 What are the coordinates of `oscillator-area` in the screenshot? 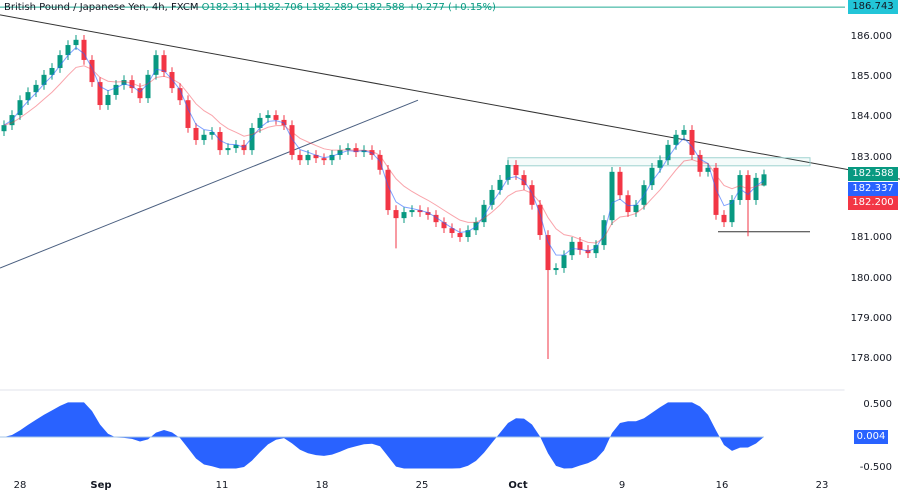 It's located at (384, 435).